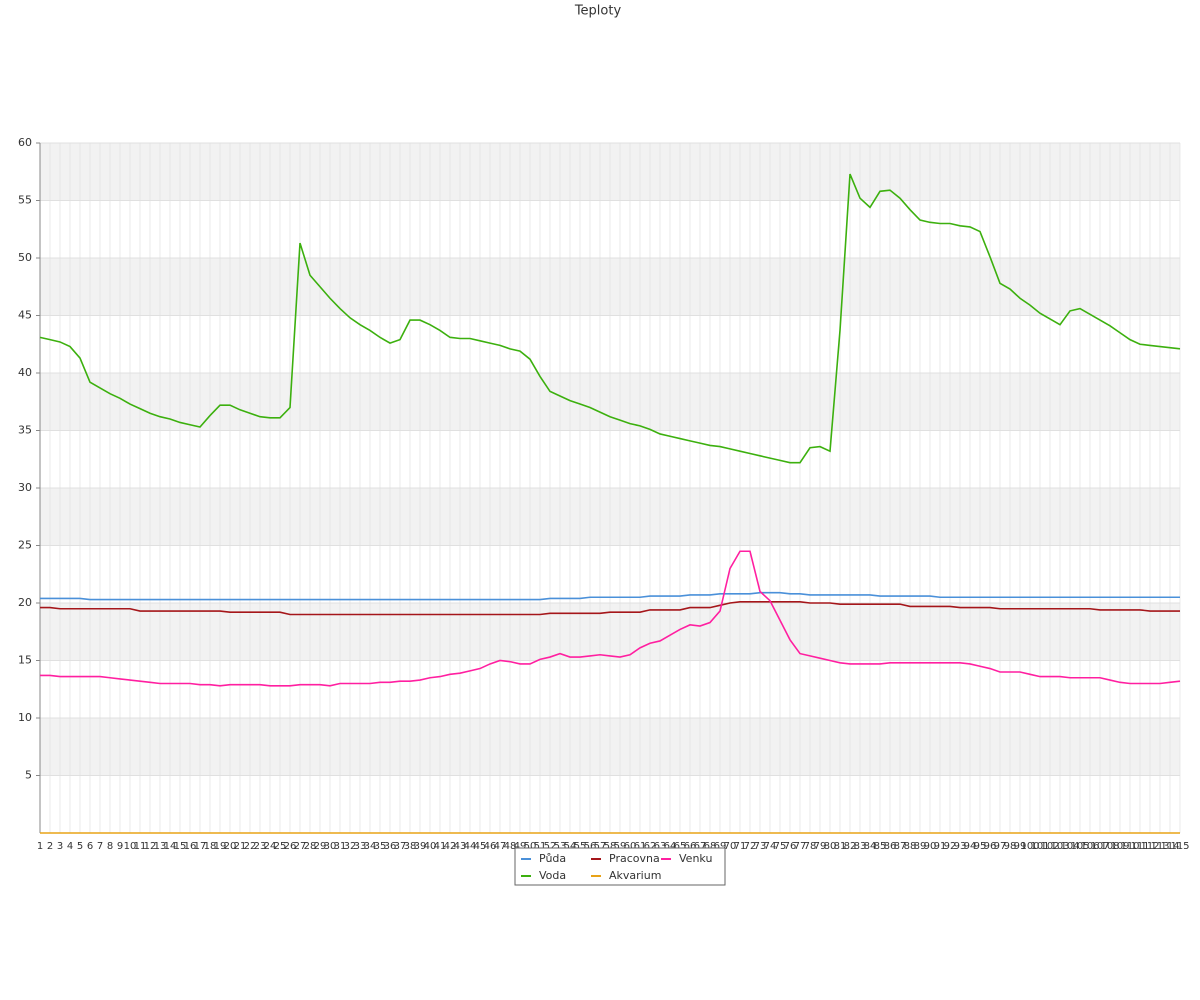 This screenshot has width=1200, height=1000. What do you see at coordinates (690, 846) in the screenshot?
I see `x-tick-label: 66` at bounding box center [690, 846].